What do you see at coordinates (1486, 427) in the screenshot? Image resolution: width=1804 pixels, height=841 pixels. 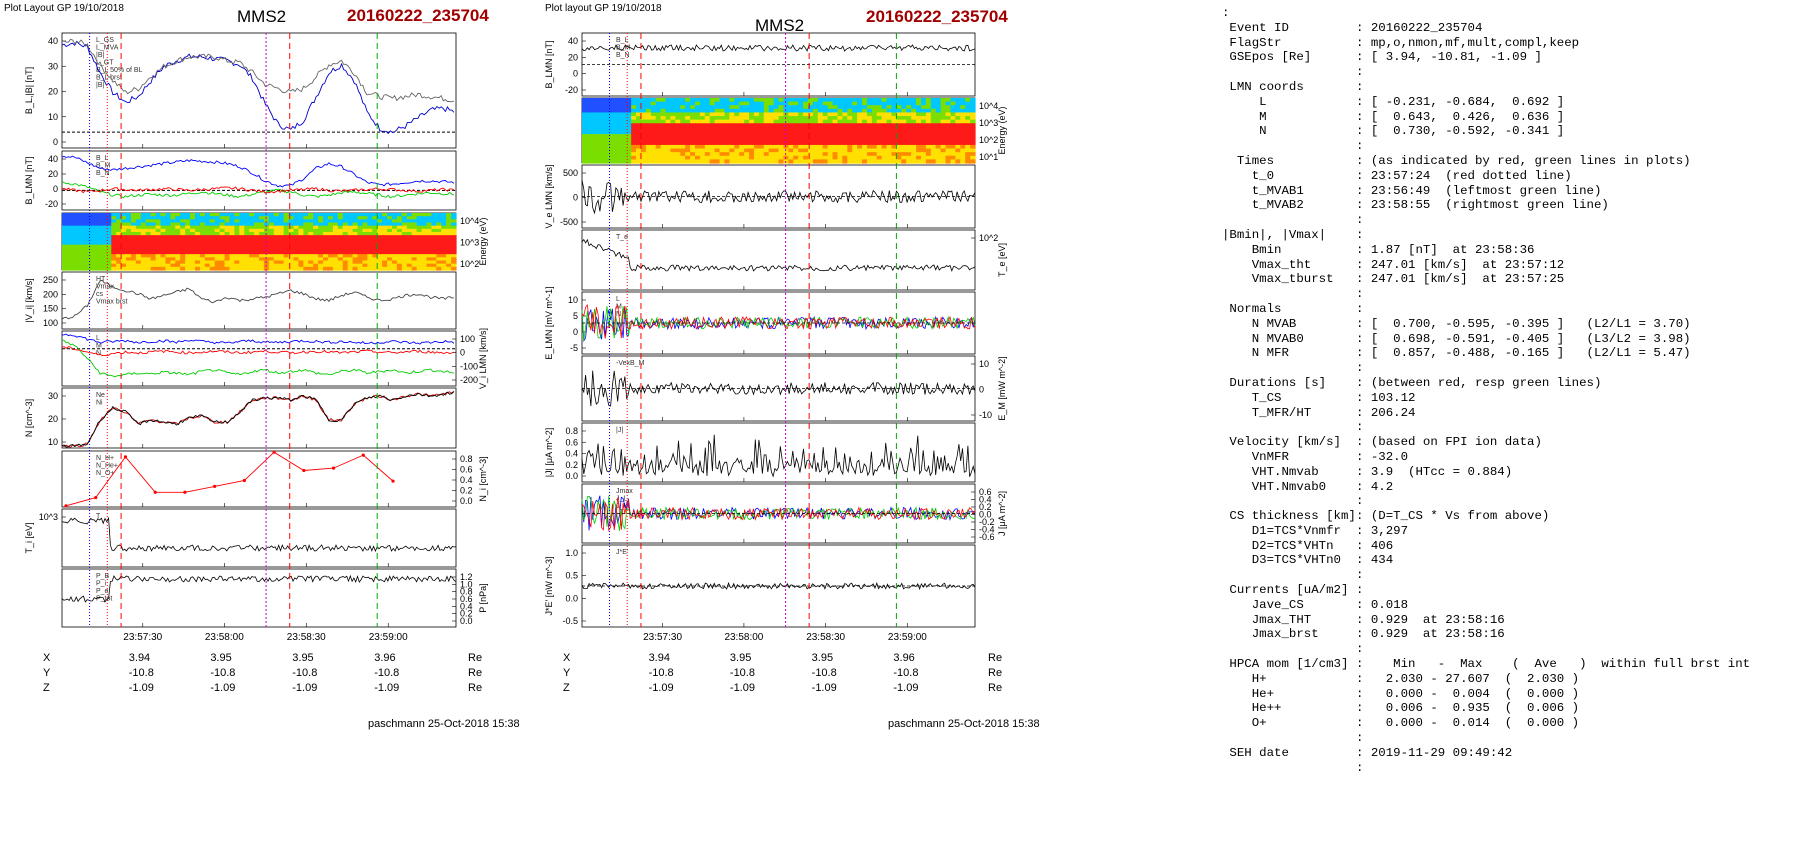 I see `info-line: :` at bounding box center [1486, 427].